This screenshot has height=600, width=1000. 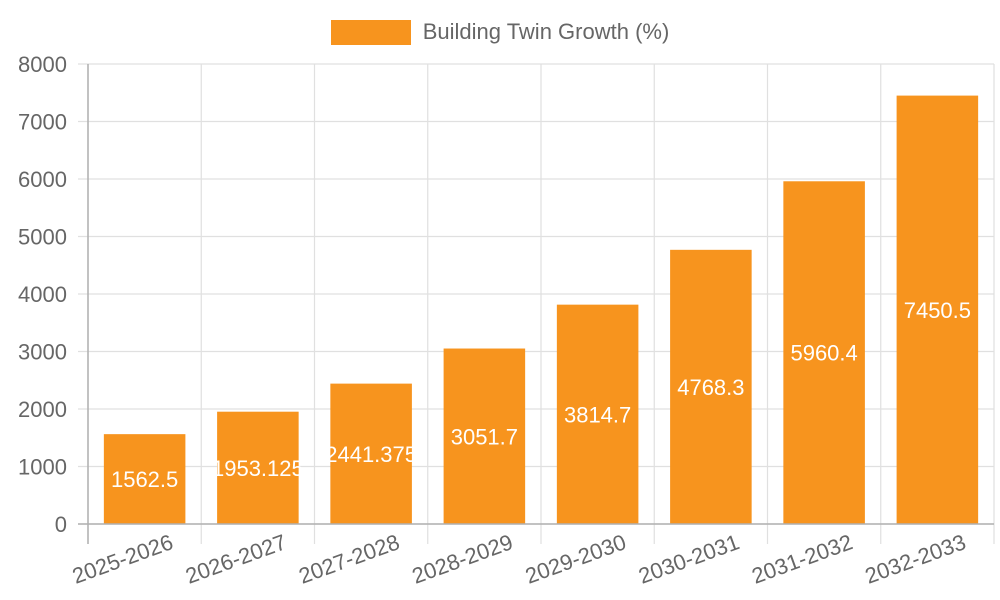 I want to click on y-tick-label: 8000, so click(x=42, y=64).